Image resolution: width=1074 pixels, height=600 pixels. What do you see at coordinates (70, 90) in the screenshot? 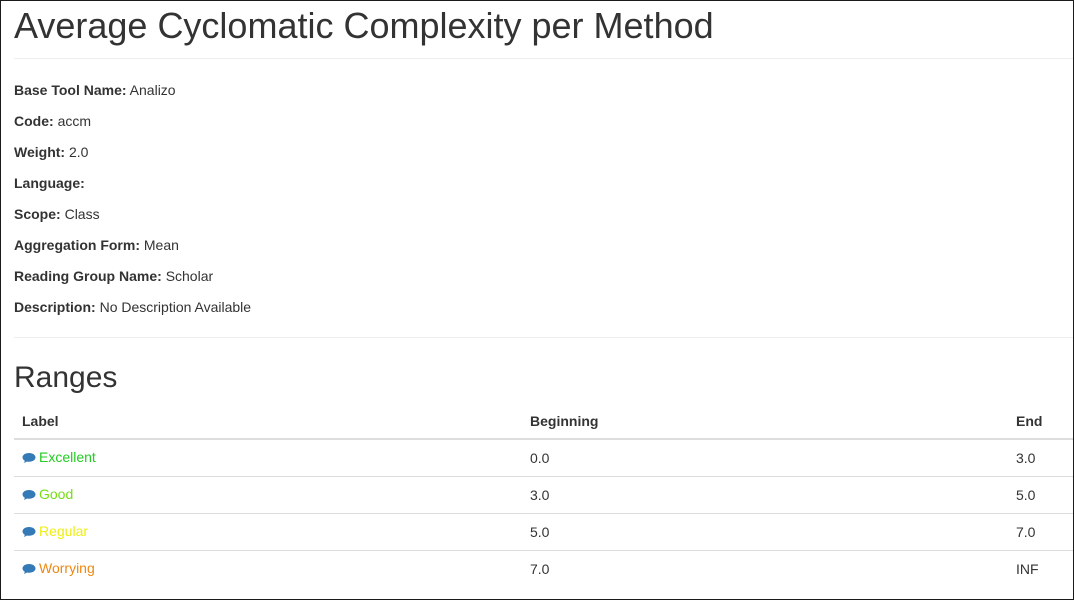
I see `property-key: Base Tool Name:` at bounding box center [70, 90].